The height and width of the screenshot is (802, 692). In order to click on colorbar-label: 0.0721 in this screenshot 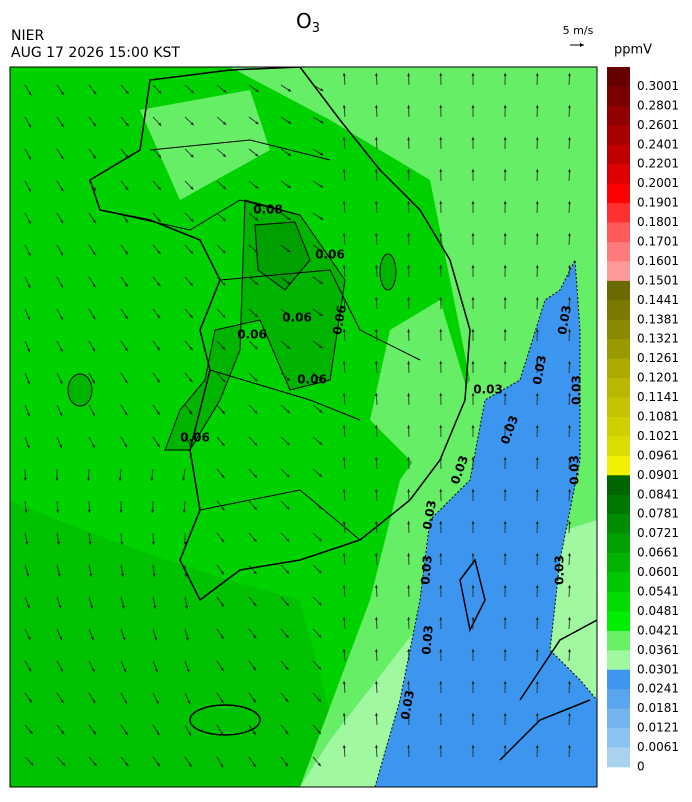, I will do `click(658, 533)`.